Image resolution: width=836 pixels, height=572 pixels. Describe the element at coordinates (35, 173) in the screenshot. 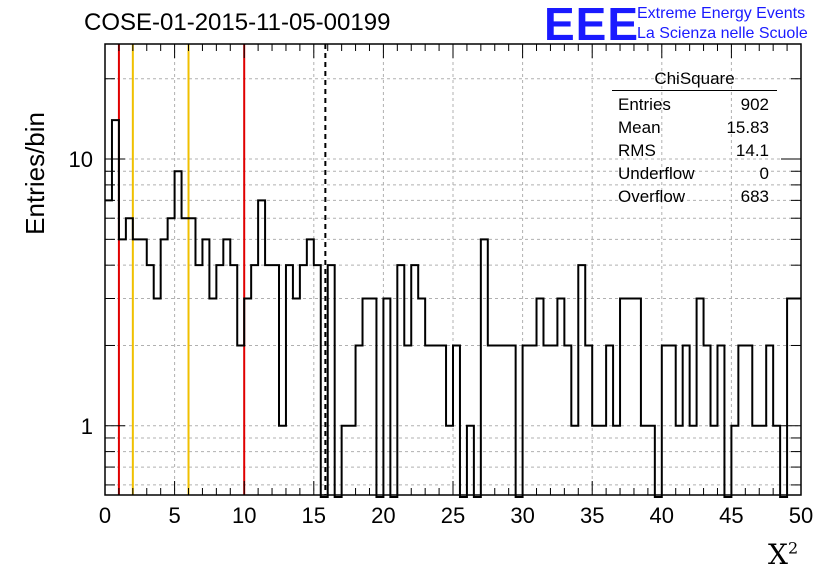

I see `y-axis-label: Entries/bin` at that location.